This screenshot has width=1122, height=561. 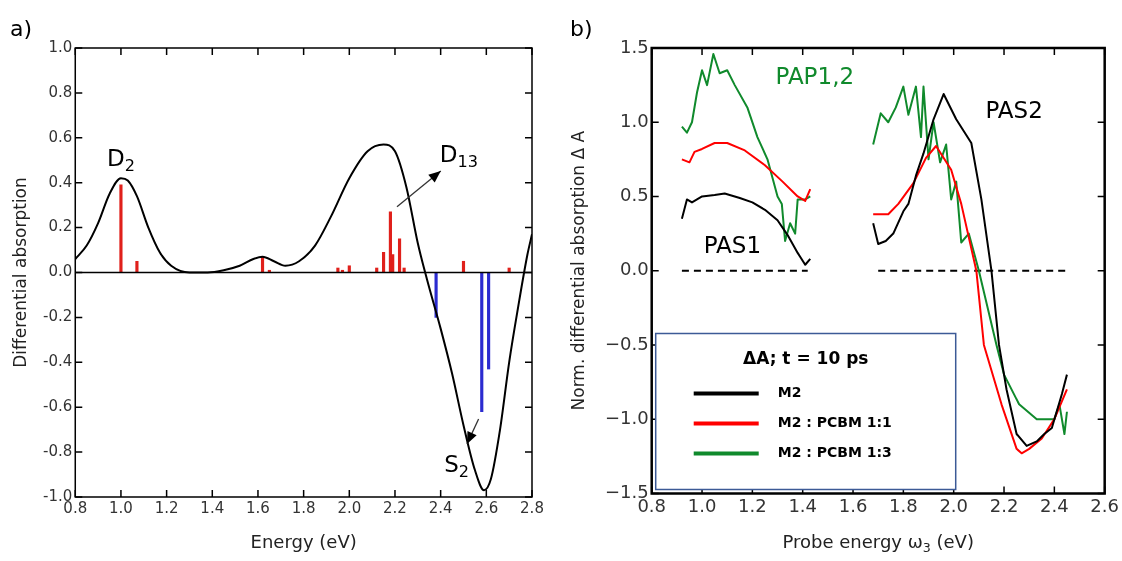 What do you see at coordinates (626, 417) in the screenshot?
I see `y-tick-label: −1.0` at bounding box center [626, 417].